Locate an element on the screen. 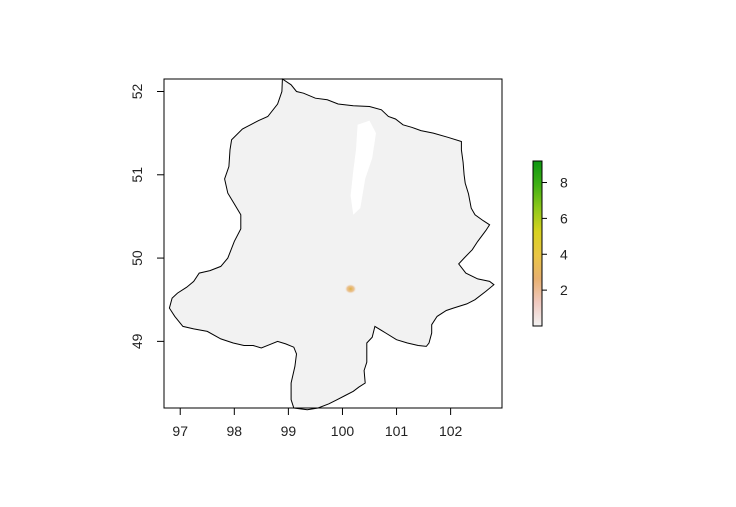  colorbar-legend: 2 4 6 8 is located at coordinates (550, 243).